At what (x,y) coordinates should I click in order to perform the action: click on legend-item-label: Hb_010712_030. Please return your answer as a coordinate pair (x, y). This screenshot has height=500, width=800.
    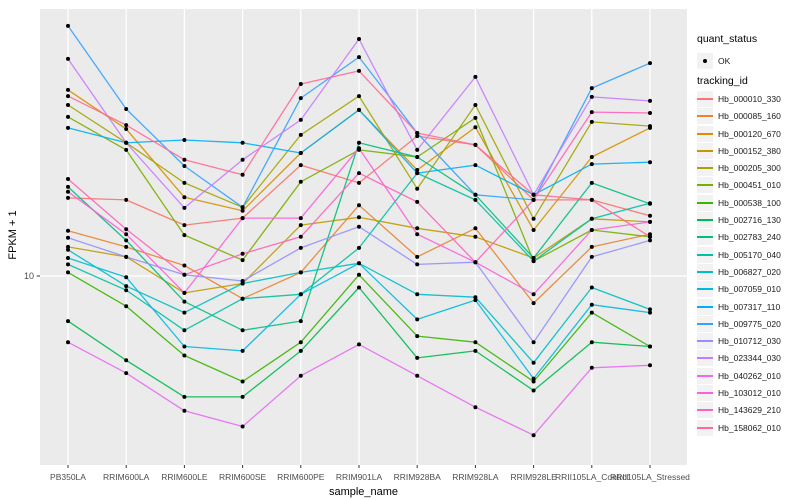
    Looking at the image, I should click on (749, 341).